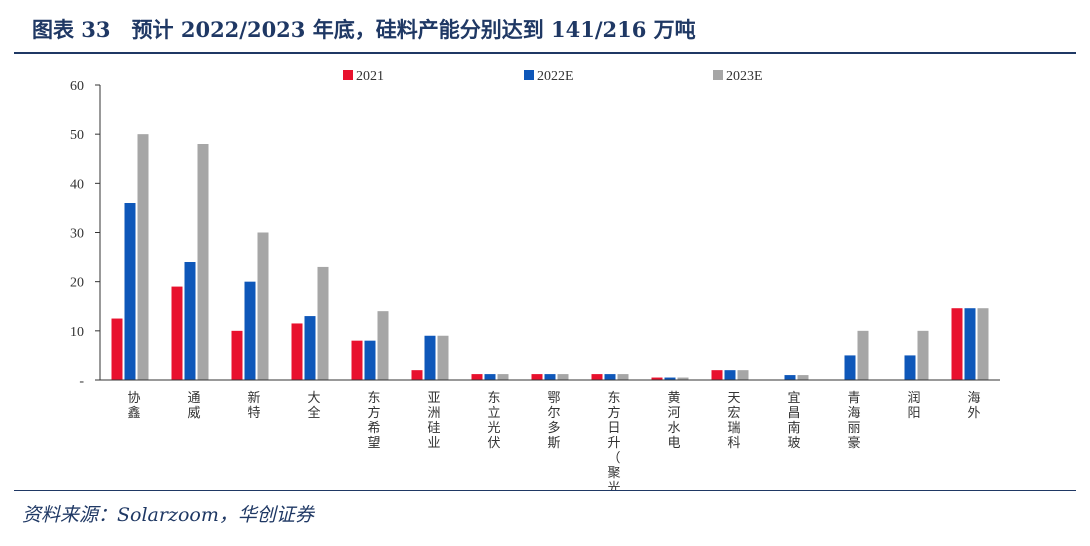  What do you see at coordinates (77, 332) in the screenshot?
I see `y-tick-label: 10` at bounding box center [77, 332].